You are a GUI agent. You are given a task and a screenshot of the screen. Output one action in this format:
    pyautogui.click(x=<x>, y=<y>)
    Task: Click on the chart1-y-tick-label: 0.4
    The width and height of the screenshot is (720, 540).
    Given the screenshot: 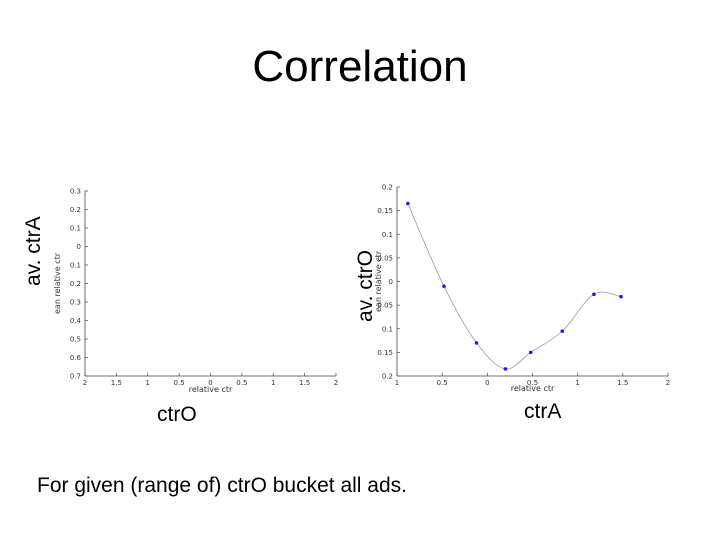 What is the action you would take?
    pyautogui.click(x=76, y=321)
    